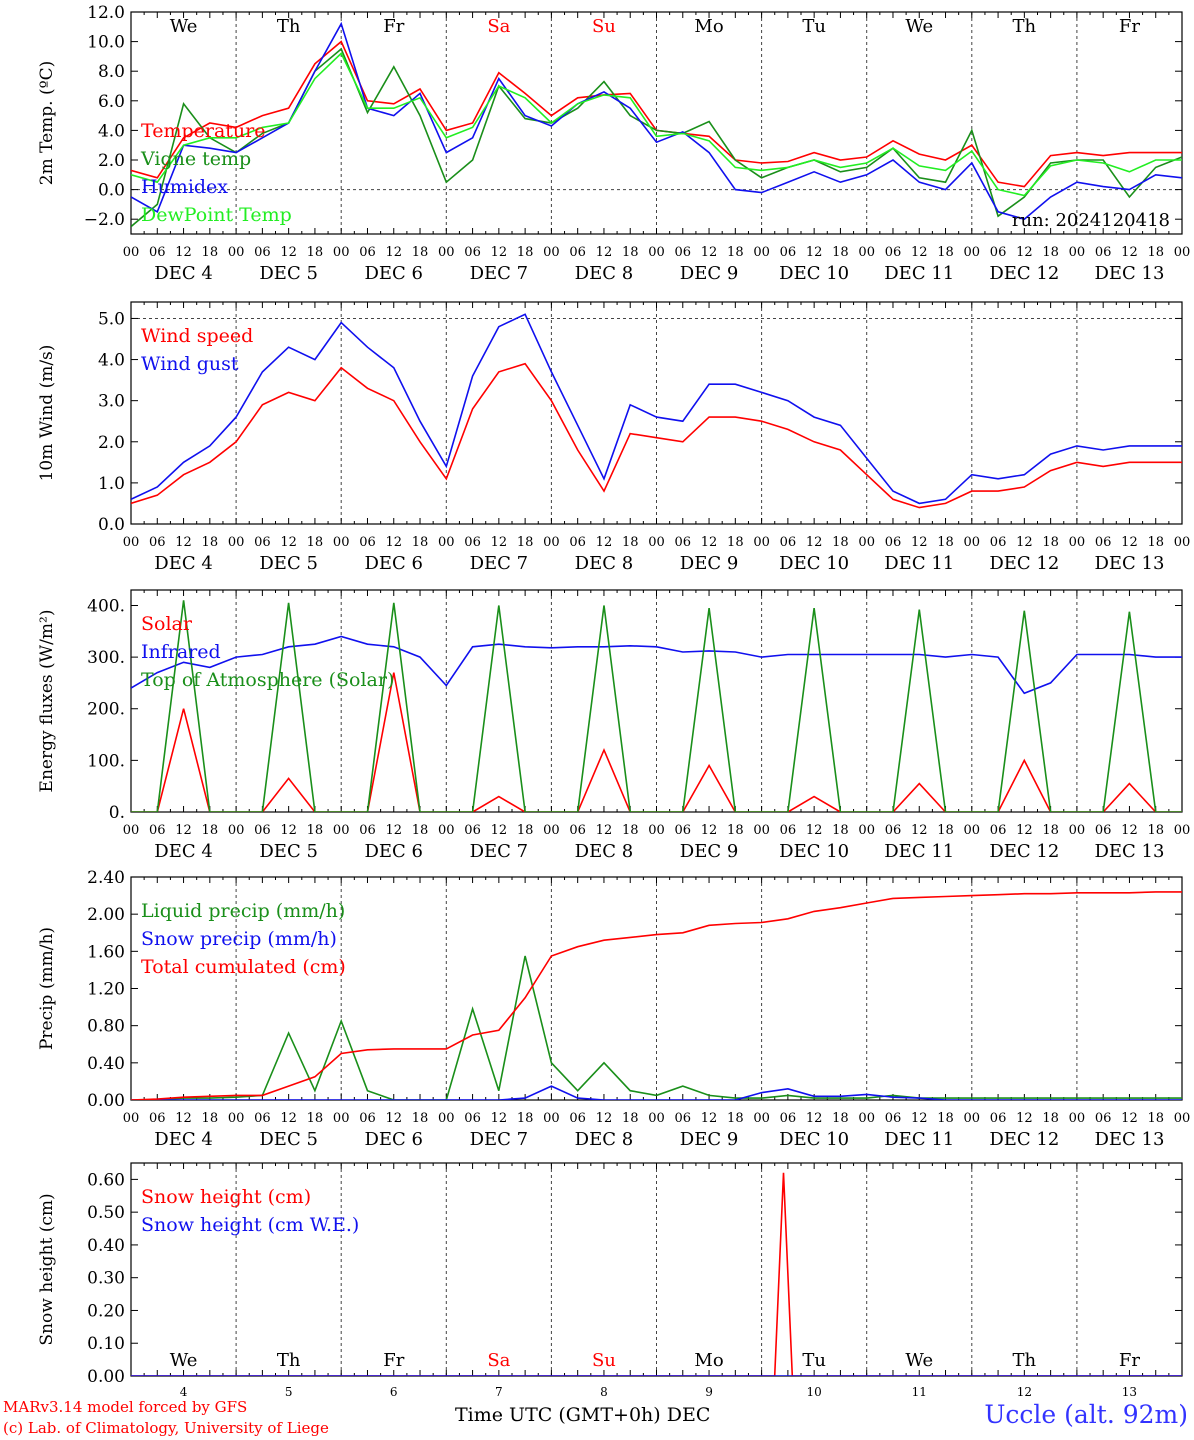 The width and height of the screenshot is (1194, 1440). Describe the element at coordinates (183, 273) in the screenshot. I see `date-label: DEC 4` at that location.